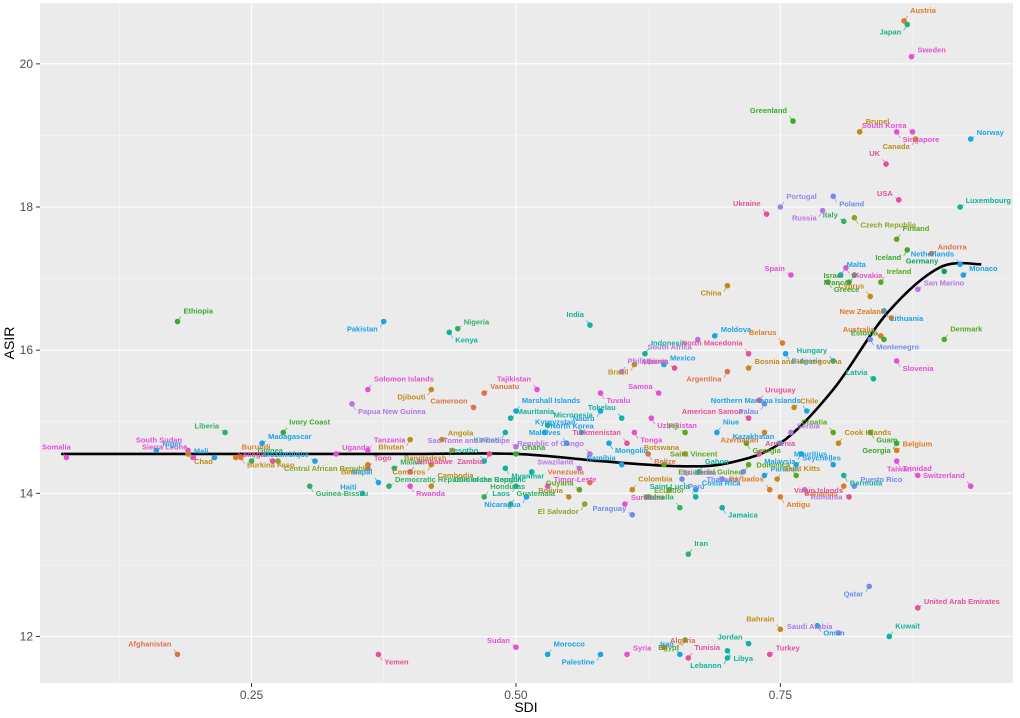 The image size is (1020, 718). What do you see at coordinates (665, 461) in the screenshot?
I see `point-label: Belize` at bounding box center [665, 461].